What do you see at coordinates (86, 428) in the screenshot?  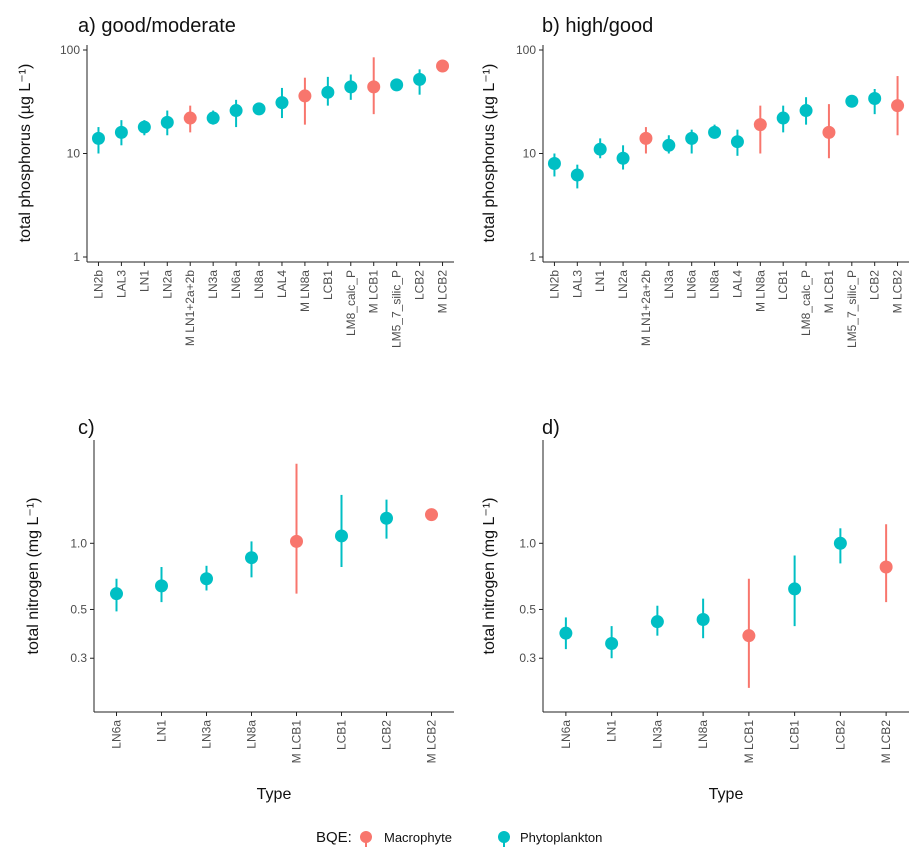 I see `panel-title-c: c)` at bounding box center [86, 428].